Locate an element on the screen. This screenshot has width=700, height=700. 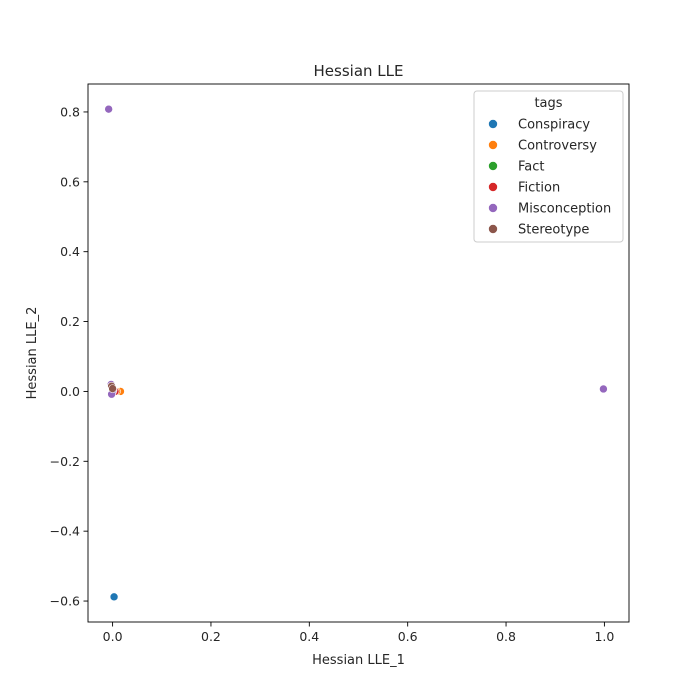
y-tick-label: 0.0 is located at coordinates (70, 391).